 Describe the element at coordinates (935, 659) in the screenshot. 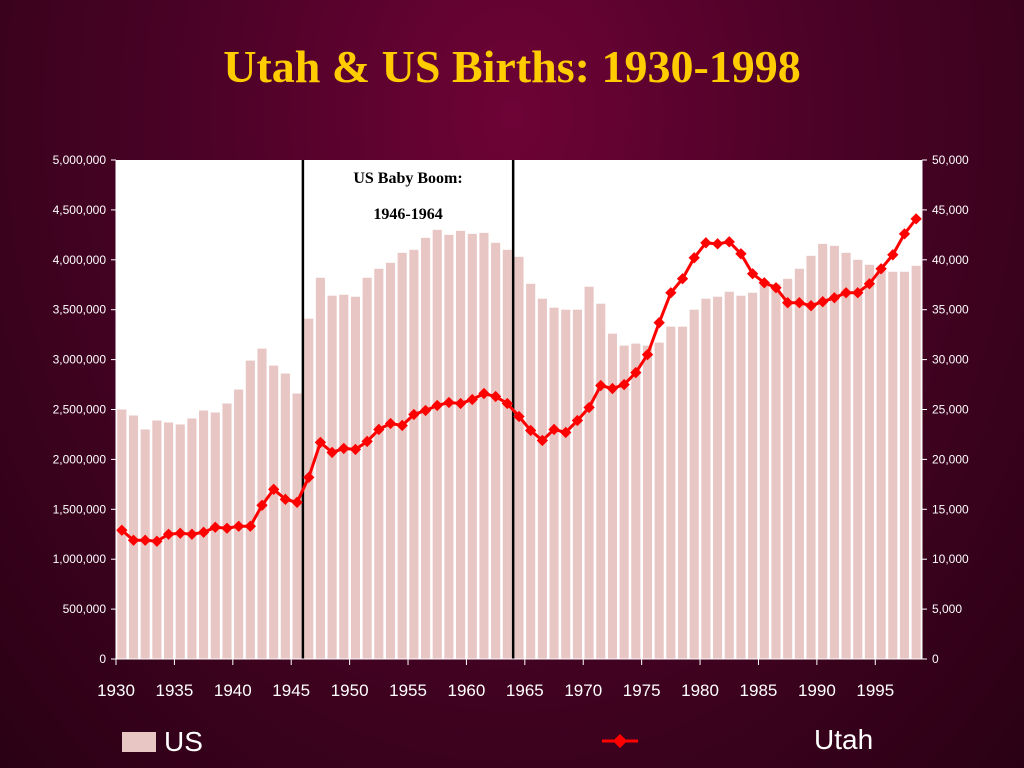

I see `right-tick-label: 0` at that location.